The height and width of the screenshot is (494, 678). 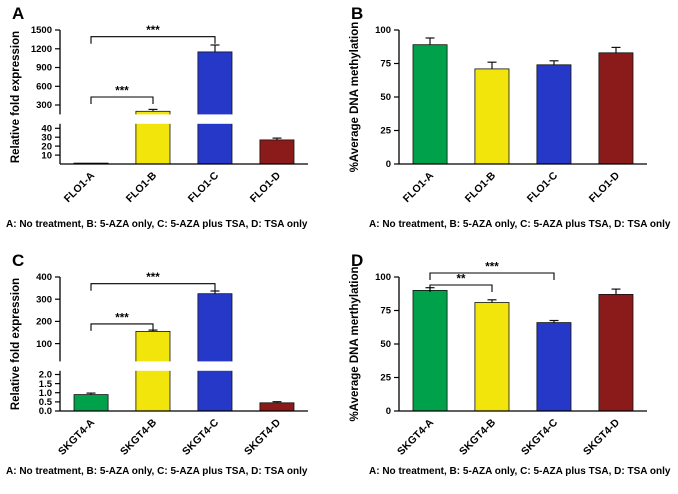 I want to click on y-tick-label: 400, so click(x=44, y=277).